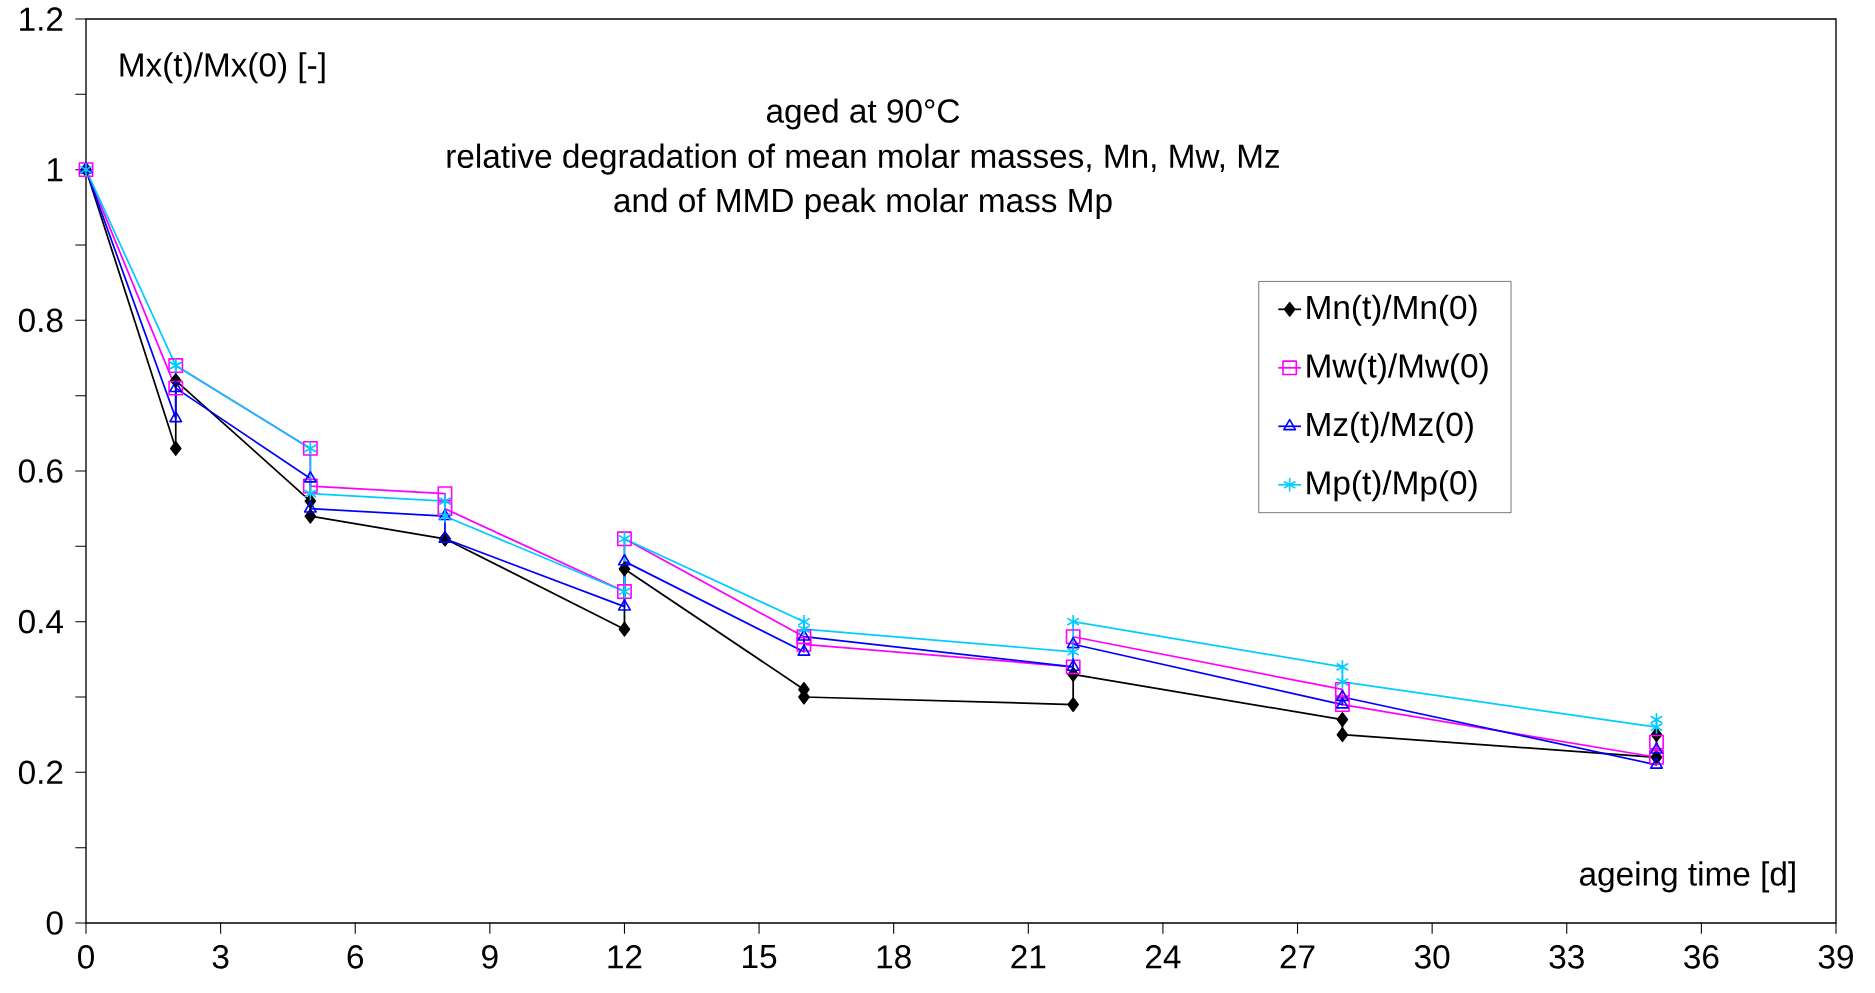 The width and height of the screenshot is (1875, 993). I want to click on x-tick-label: 21, so click(1028, 957).